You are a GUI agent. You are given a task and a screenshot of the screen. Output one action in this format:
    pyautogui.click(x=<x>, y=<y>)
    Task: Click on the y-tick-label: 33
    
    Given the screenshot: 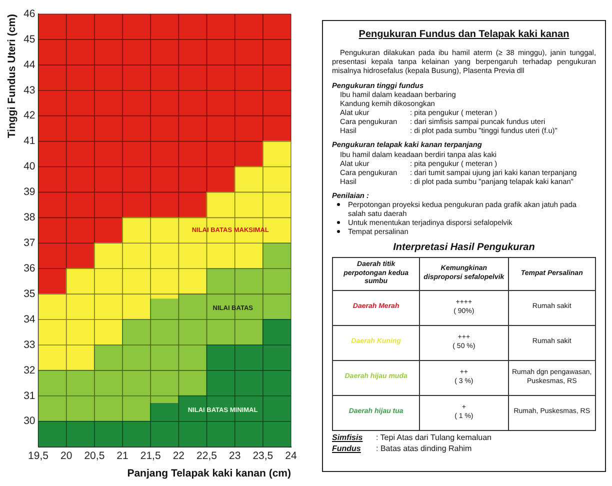 What is the action you would take?
    pyautogui.click(x=30, y=344)
    